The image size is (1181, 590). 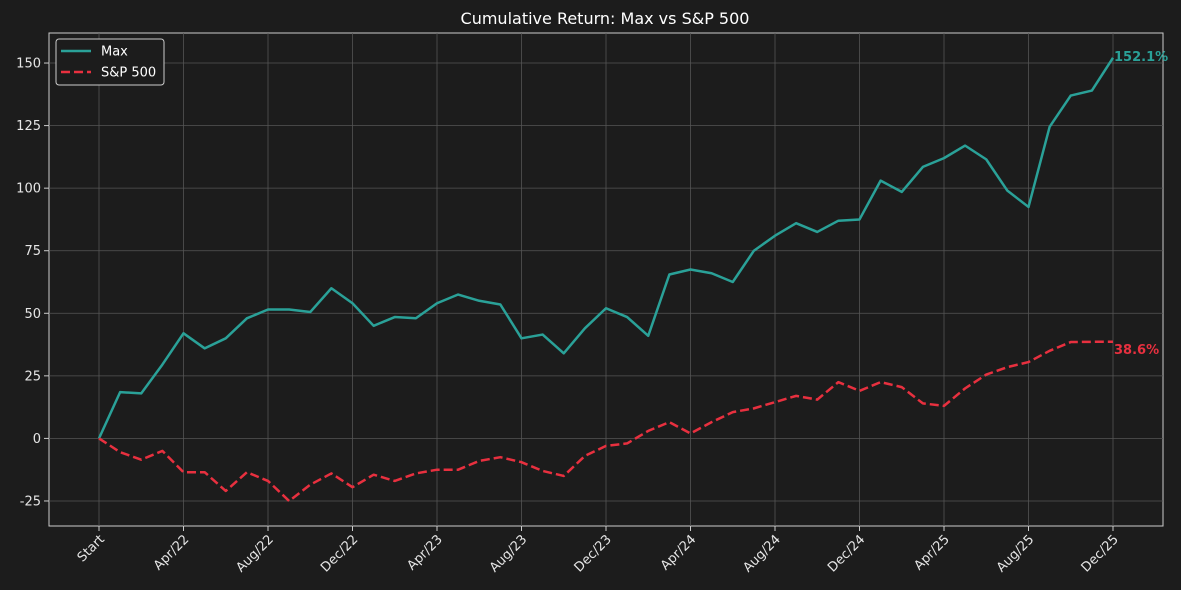 I want to click on y-tick-label: 50, so click(x=32, y=314).